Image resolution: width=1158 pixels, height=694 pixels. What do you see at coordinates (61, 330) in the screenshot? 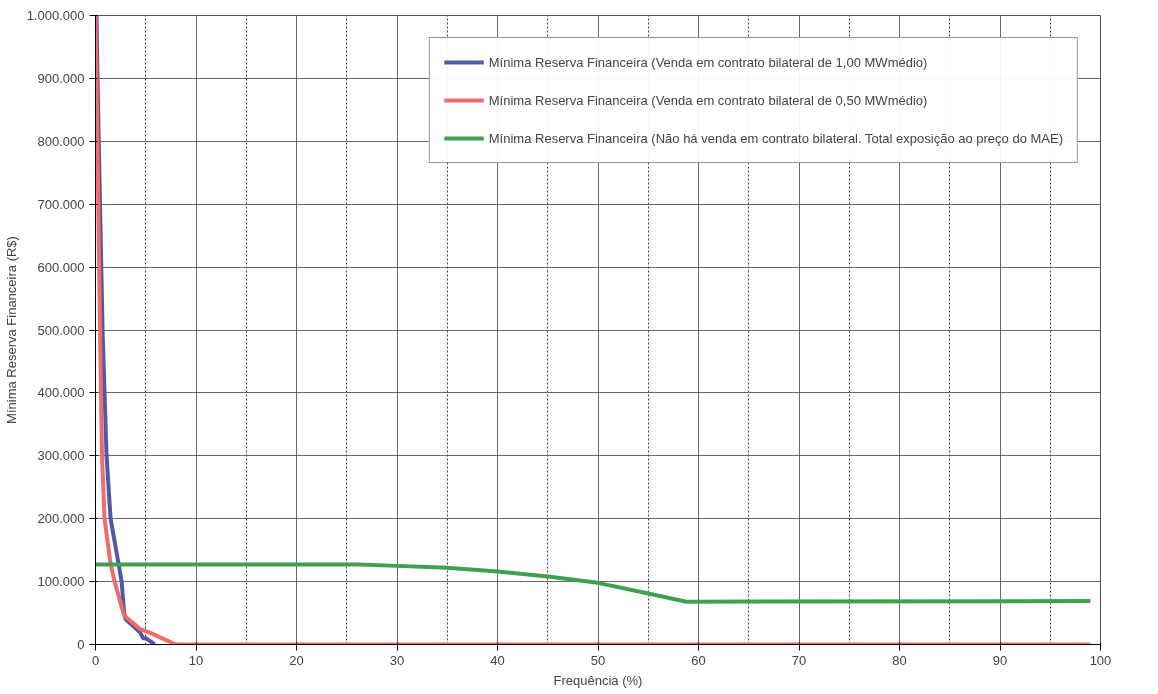
I see `y-tick-label: 500.000` at bounding box center [61, 330].